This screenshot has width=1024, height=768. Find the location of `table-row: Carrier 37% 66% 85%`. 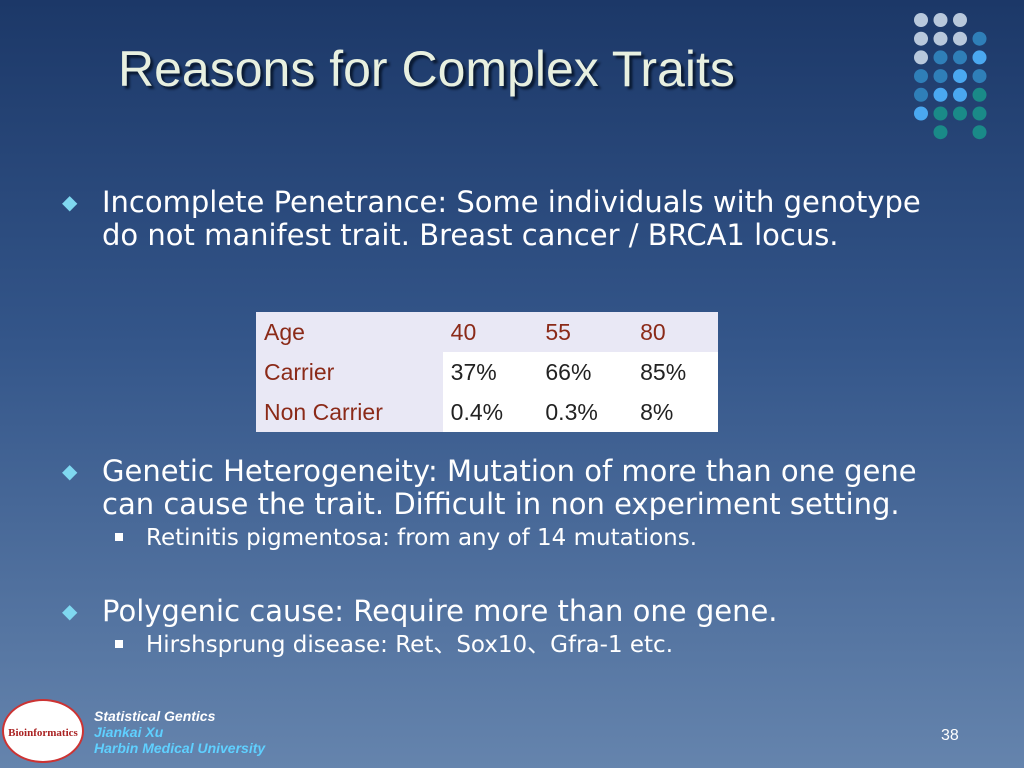

table-row: Carrier 37% 66% 85% is located at coordinates (487, 372).